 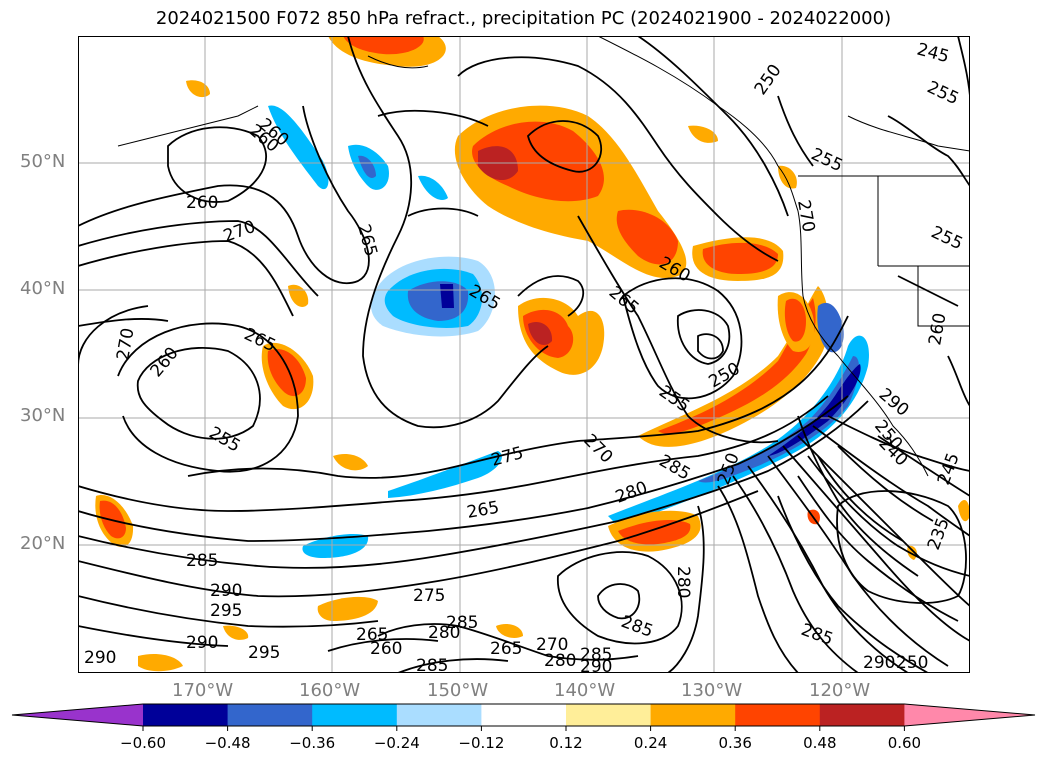 What do you see at coordinates (712, 690) in the screenshot?
I see `lon-label-130w: 130°W` at bounding box center [712, 690].